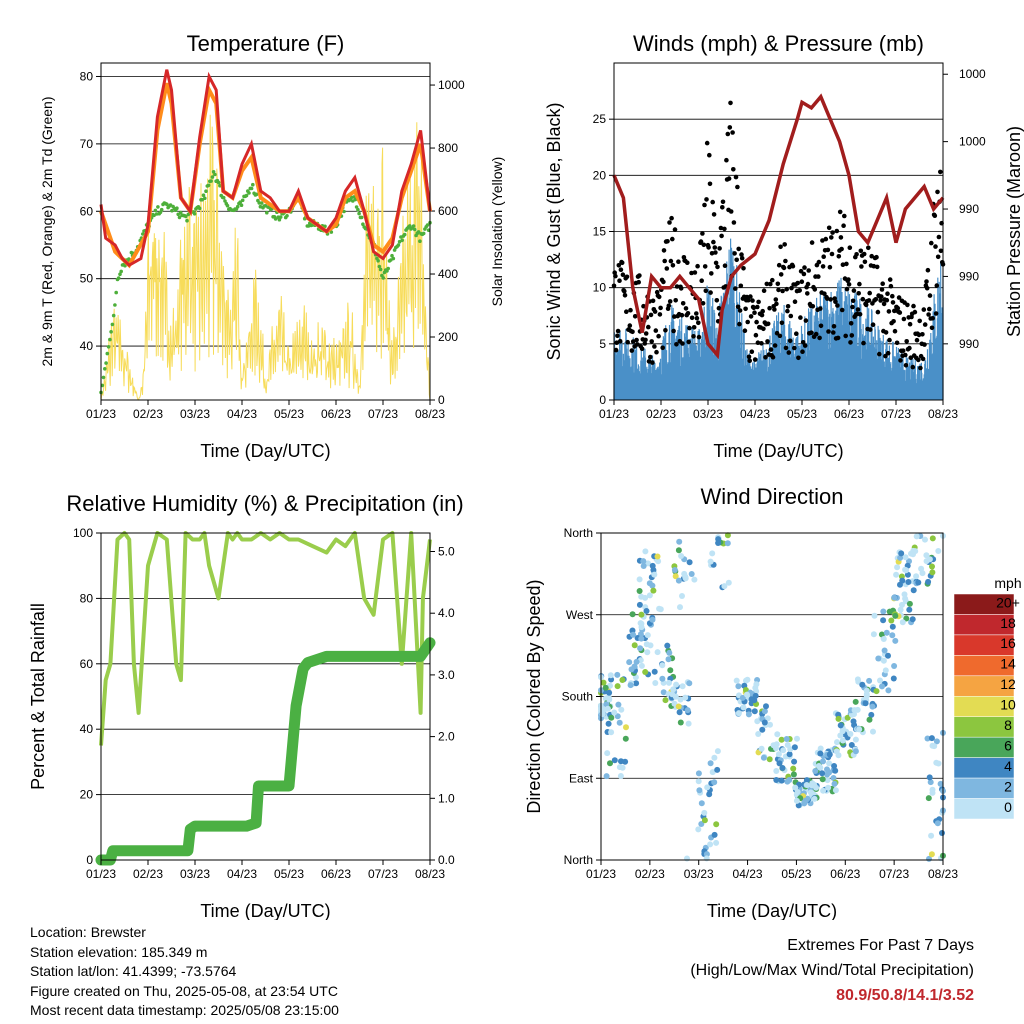  What do you see at coordinates (614, 414) in the screenshot?
I see `wind-xtick-label: 01/23` at bounding box center [614, 414].